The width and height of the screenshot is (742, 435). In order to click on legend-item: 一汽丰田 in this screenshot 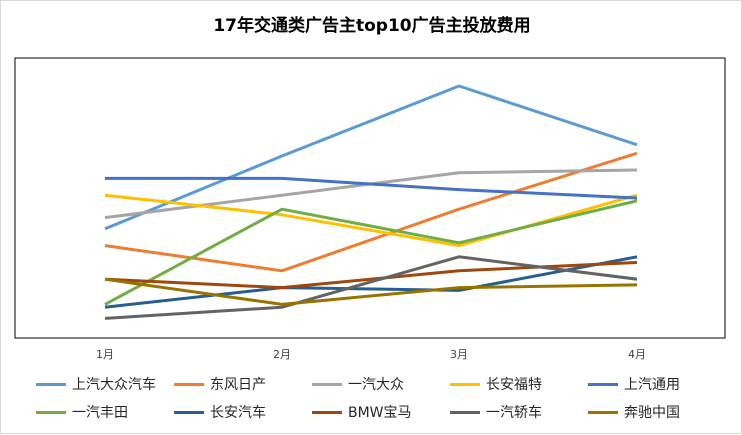, I will do `click(105, 412)`.